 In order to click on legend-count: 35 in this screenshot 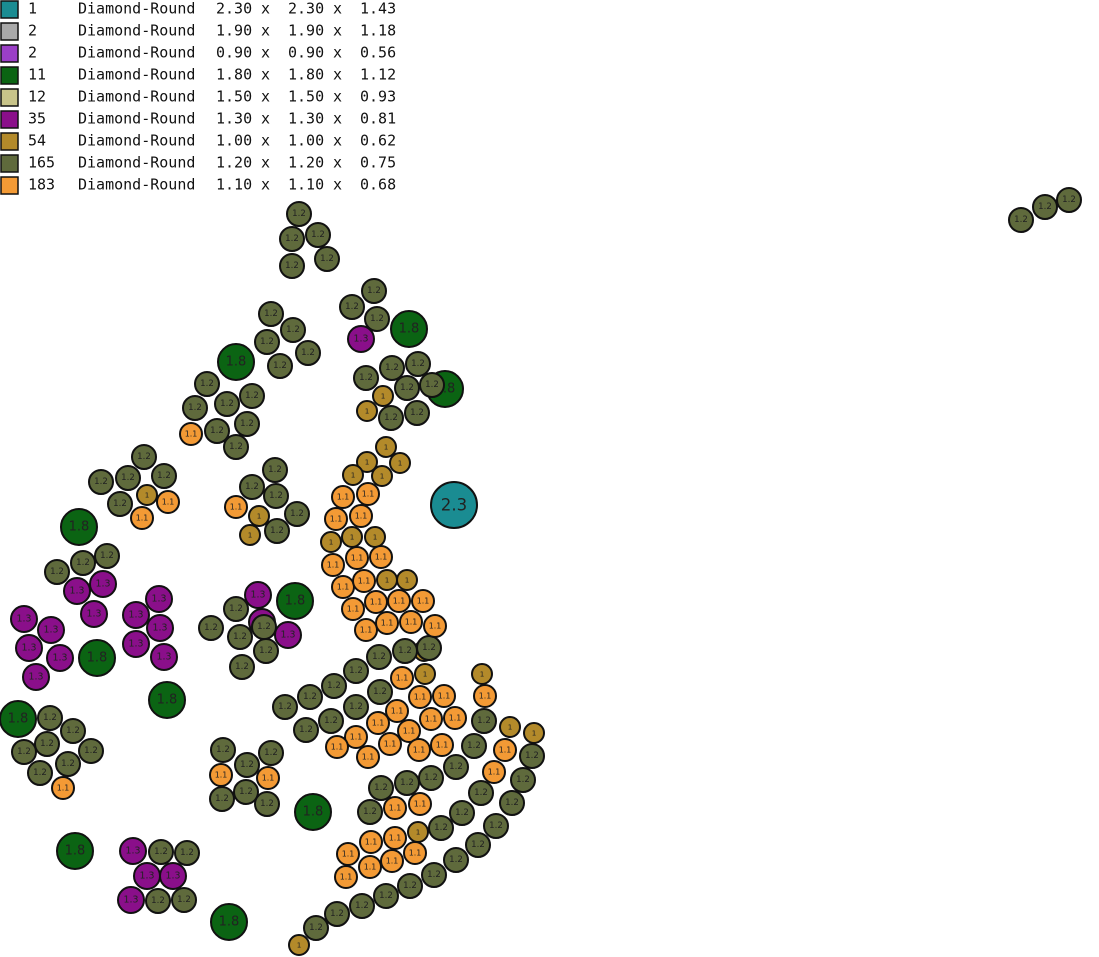, I will do `click(37, 119)`.